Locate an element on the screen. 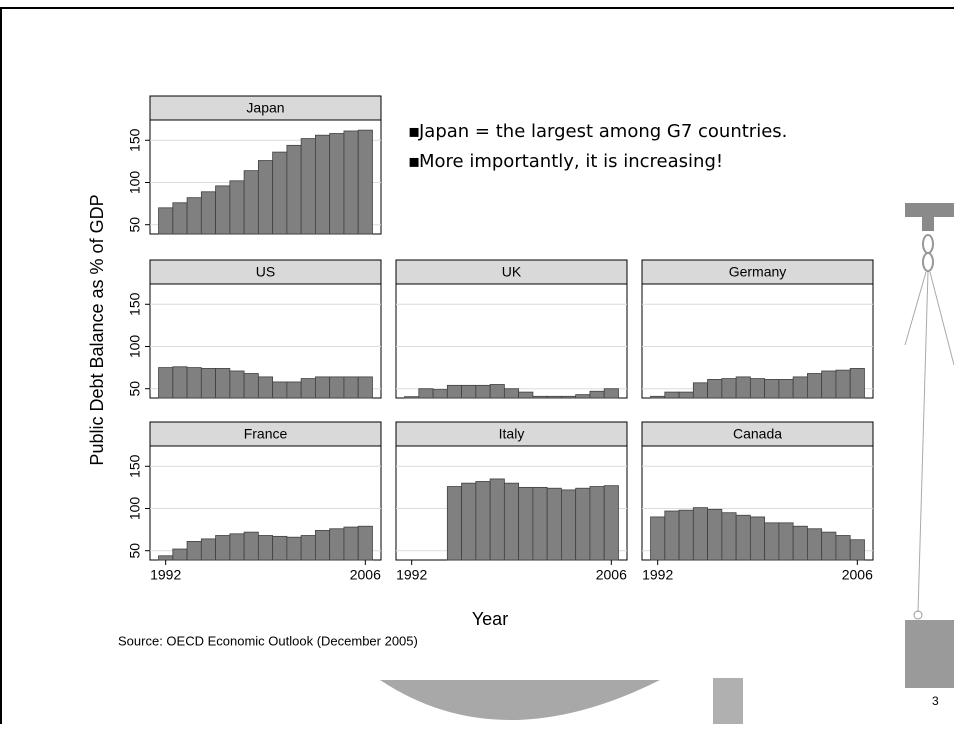 The width and height of the screenshot is (954, 729). panel-title: Japan is located at coordinates (265, 108).